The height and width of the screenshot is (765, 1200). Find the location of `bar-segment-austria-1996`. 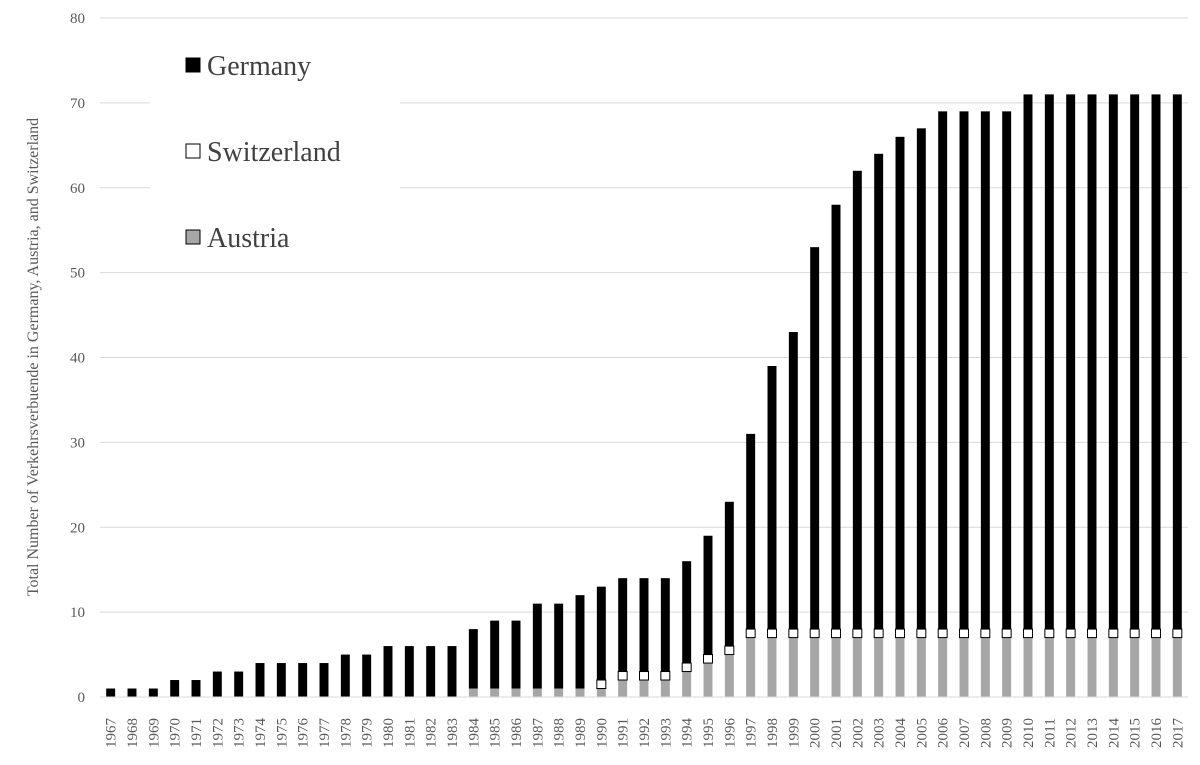

bar-segment-austria-1996 is located at coordinates (729, 675).